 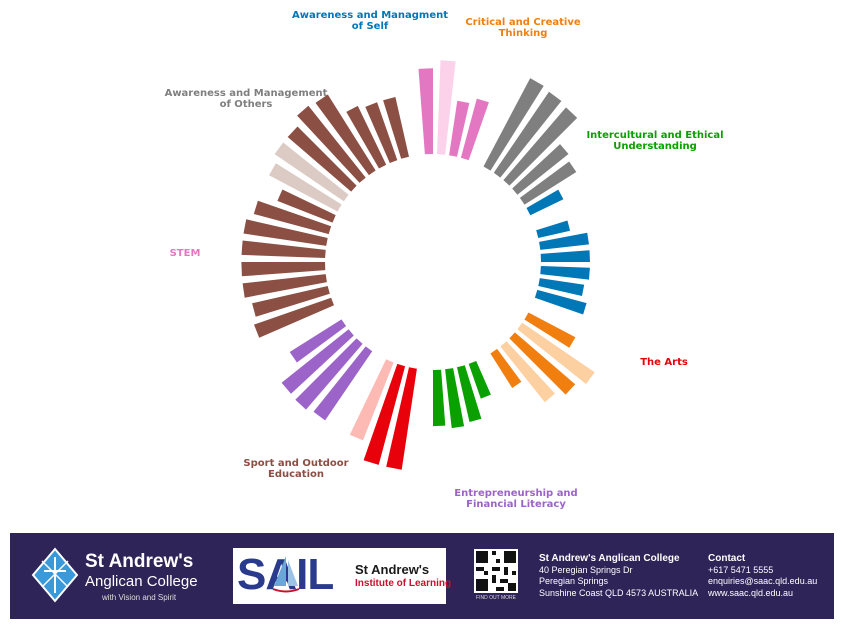 What do you see at coordinates (727, 558) in the screenshot?
I see `contact-title: Contact` at bounding box center [727, 558].